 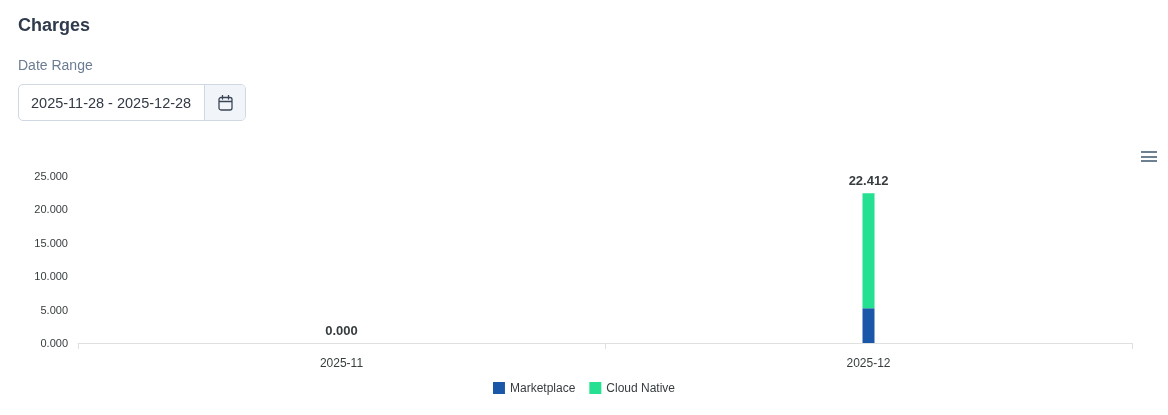 What do you see at coordinates (132, 102) in the screenshot?
I see `date-range-field: 2025-11-28 - 2025-12-28` at bounding box center [132, 102].